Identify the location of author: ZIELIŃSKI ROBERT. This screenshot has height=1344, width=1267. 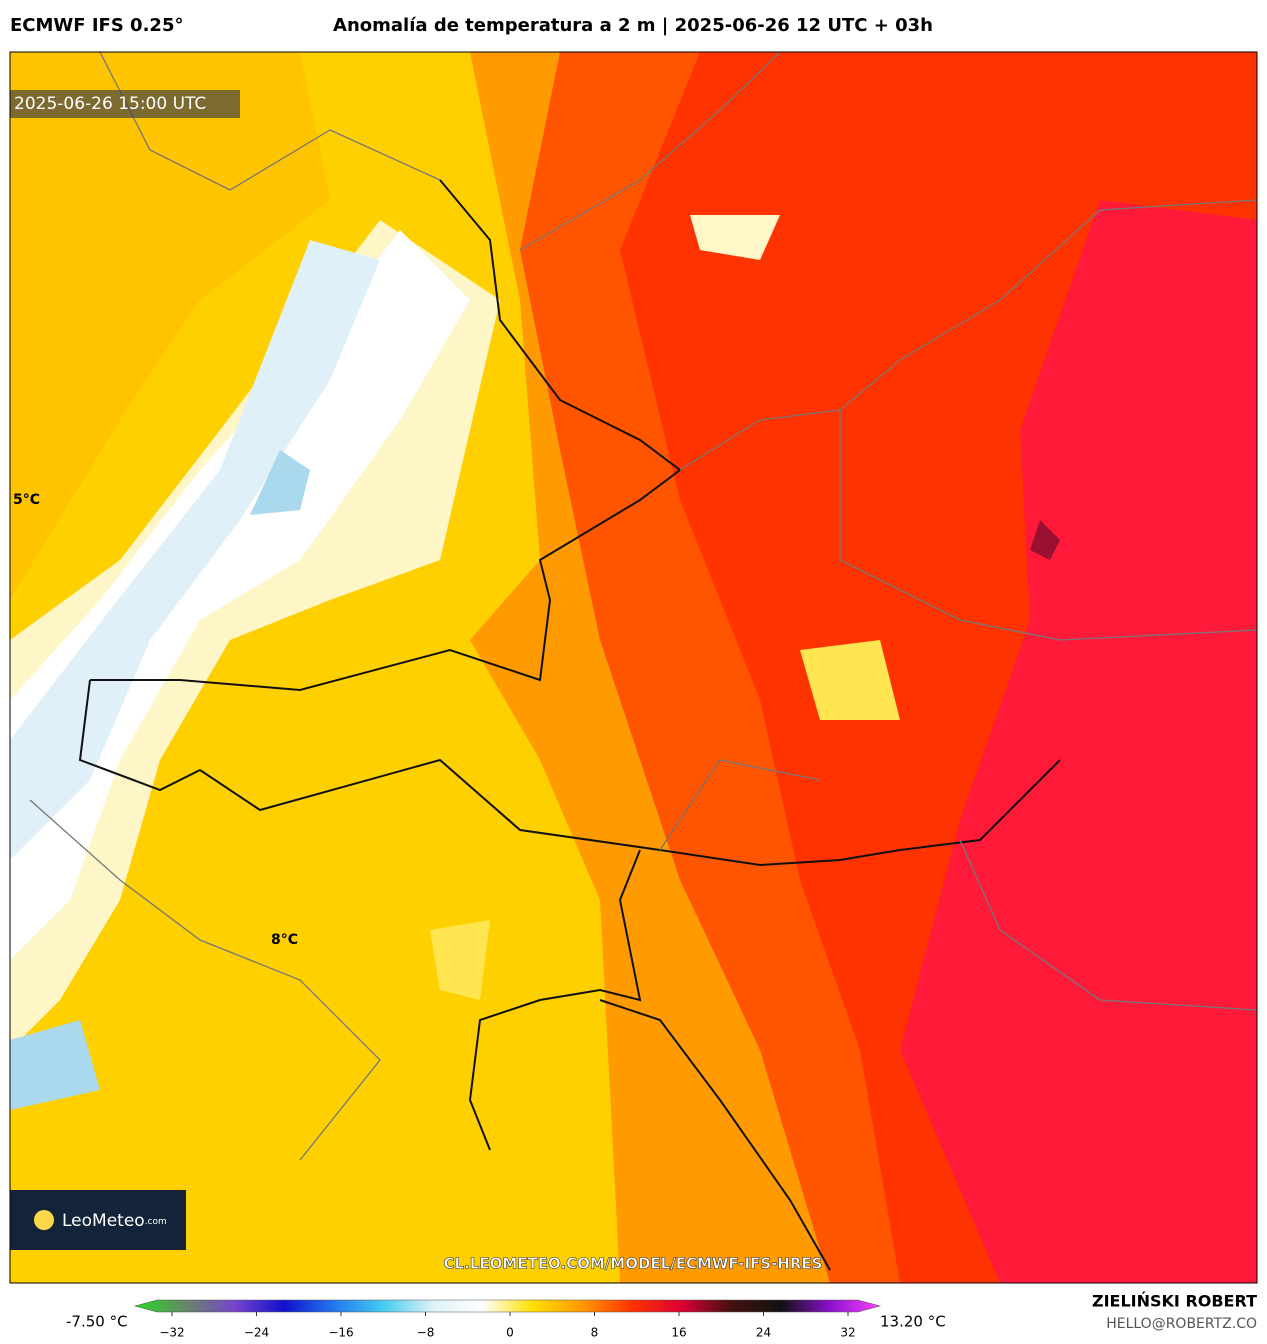
(1174, 1301).